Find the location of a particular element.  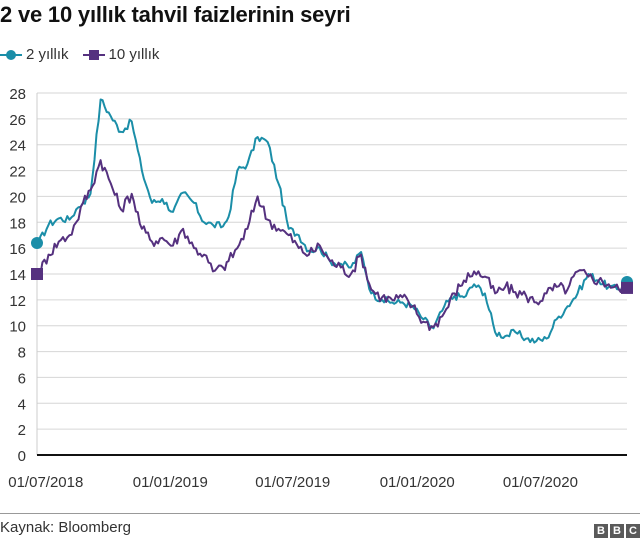

svg-text: 01/07/2020 is located at coordinates (540, 482).